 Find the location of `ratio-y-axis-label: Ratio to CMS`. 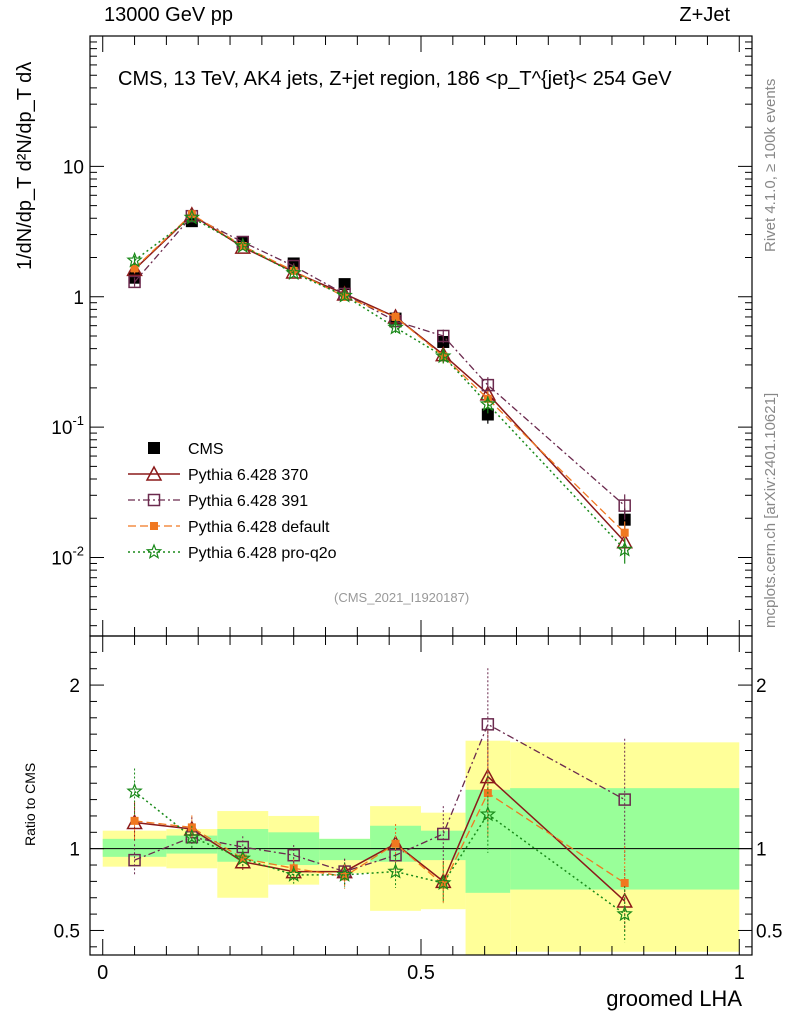

ratio-y-axis-label: Ratio to CMS is located at coordinates (30, 804).